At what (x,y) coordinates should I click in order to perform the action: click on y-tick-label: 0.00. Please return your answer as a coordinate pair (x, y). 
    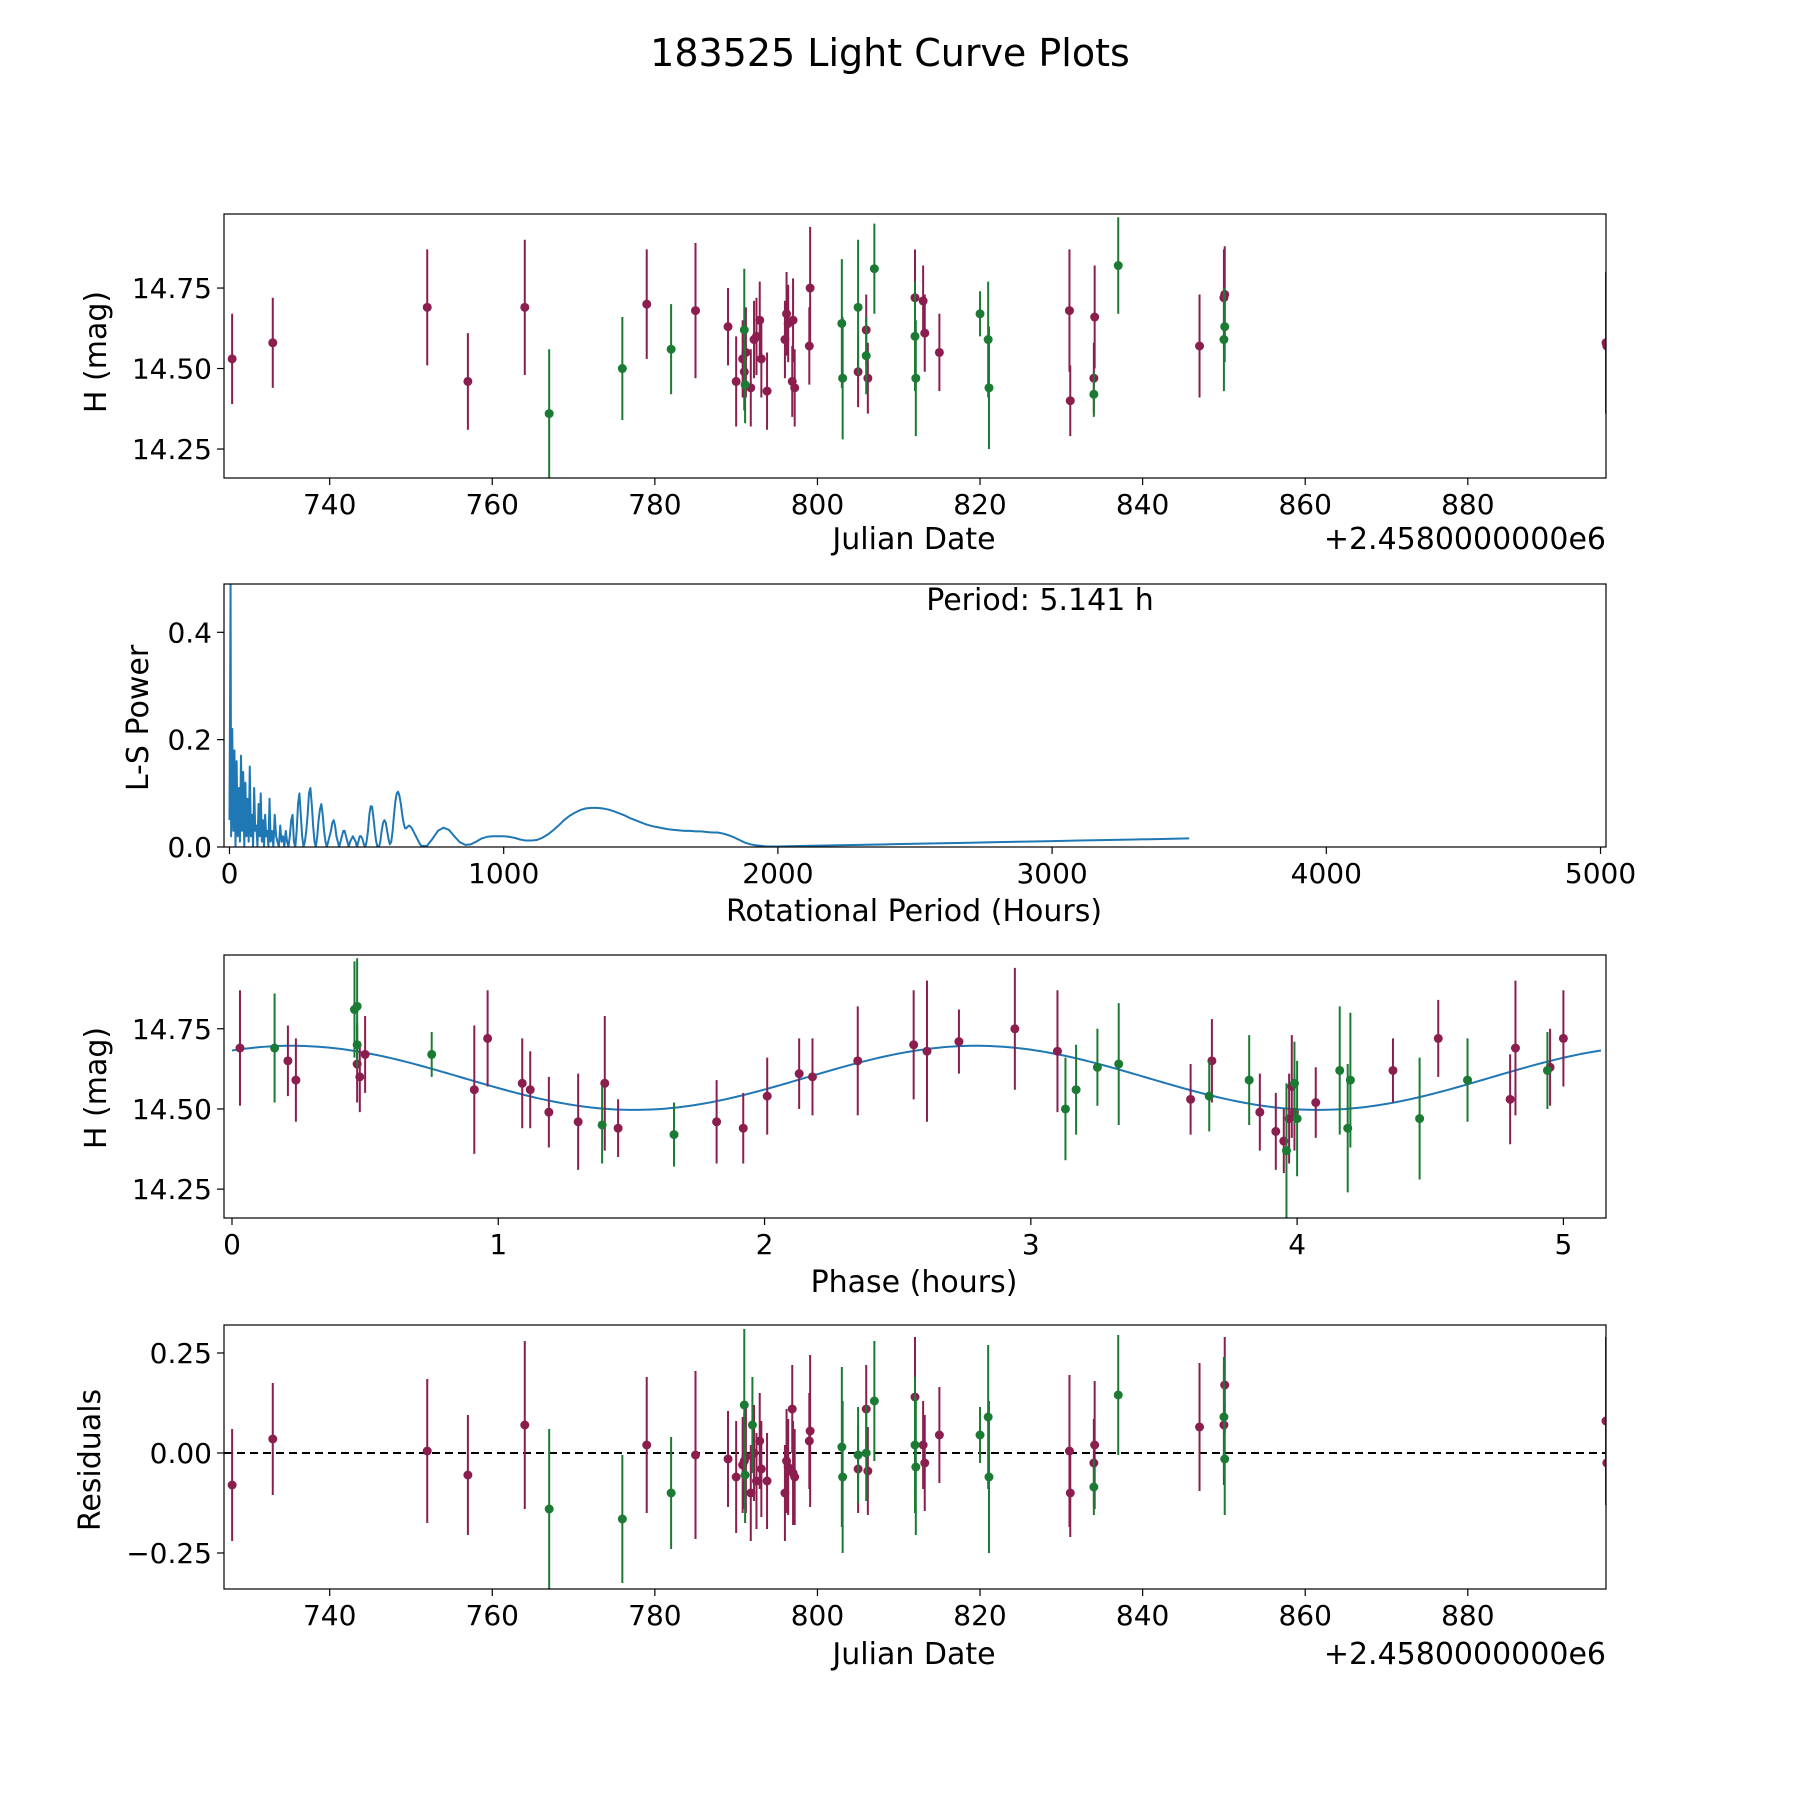
    Looking at the image, I should click on (181, 1453).